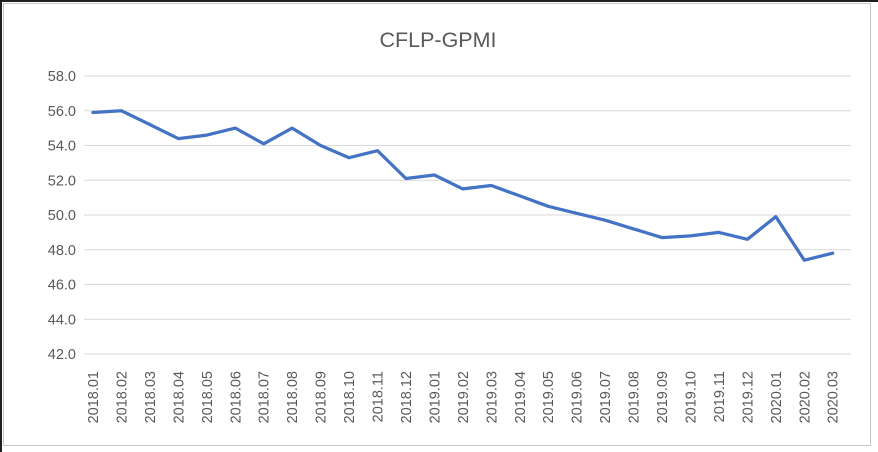  Describe the element at coordinates (379, 396) in the screenshot. I see `x-axis-tick-label: 2018.11` at that location.